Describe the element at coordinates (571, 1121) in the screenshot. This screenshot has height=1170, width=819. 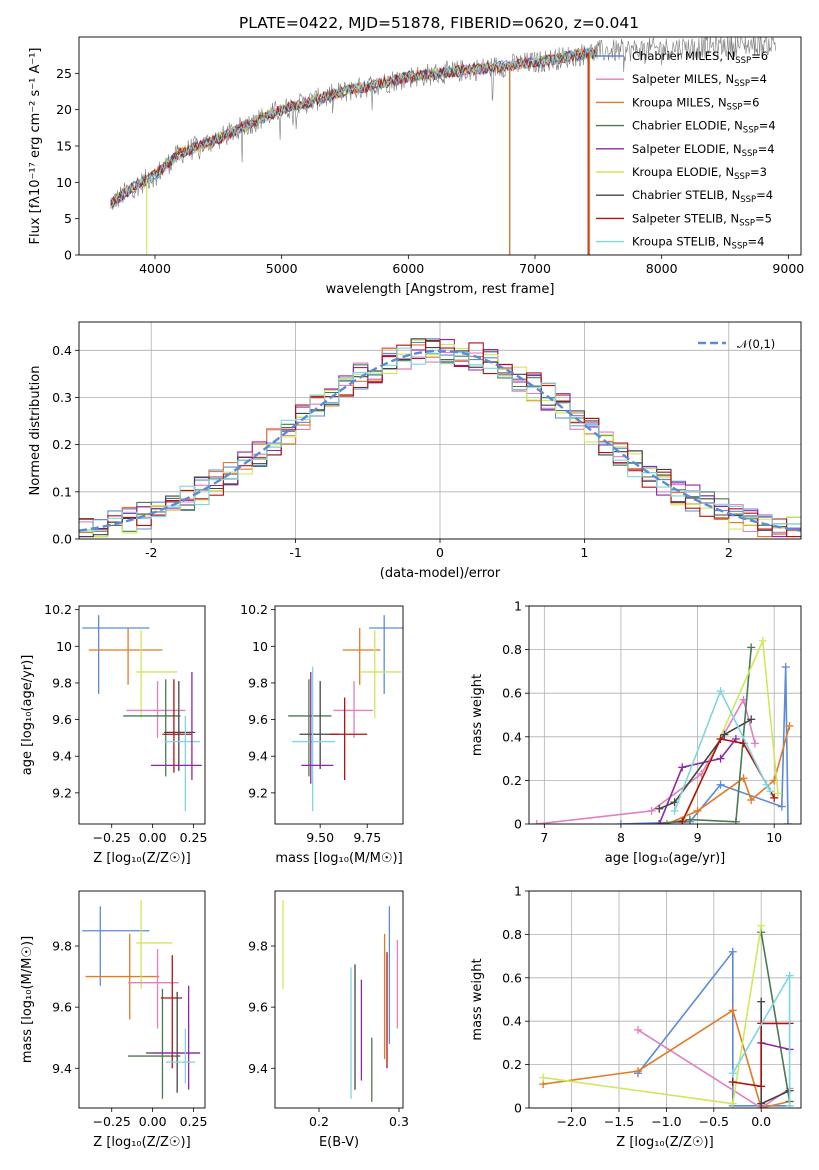
I see `x-tick-label: −2.0` at that location.